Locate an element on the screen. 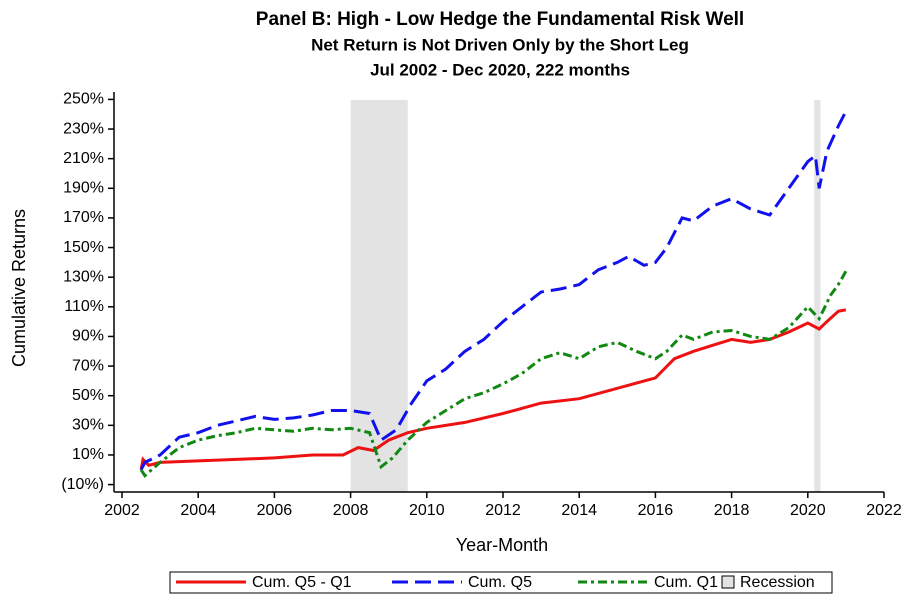 The width and height of the screenshot is (906, 601). y-tick-label: (10%) is located at coordinates (82, 484).